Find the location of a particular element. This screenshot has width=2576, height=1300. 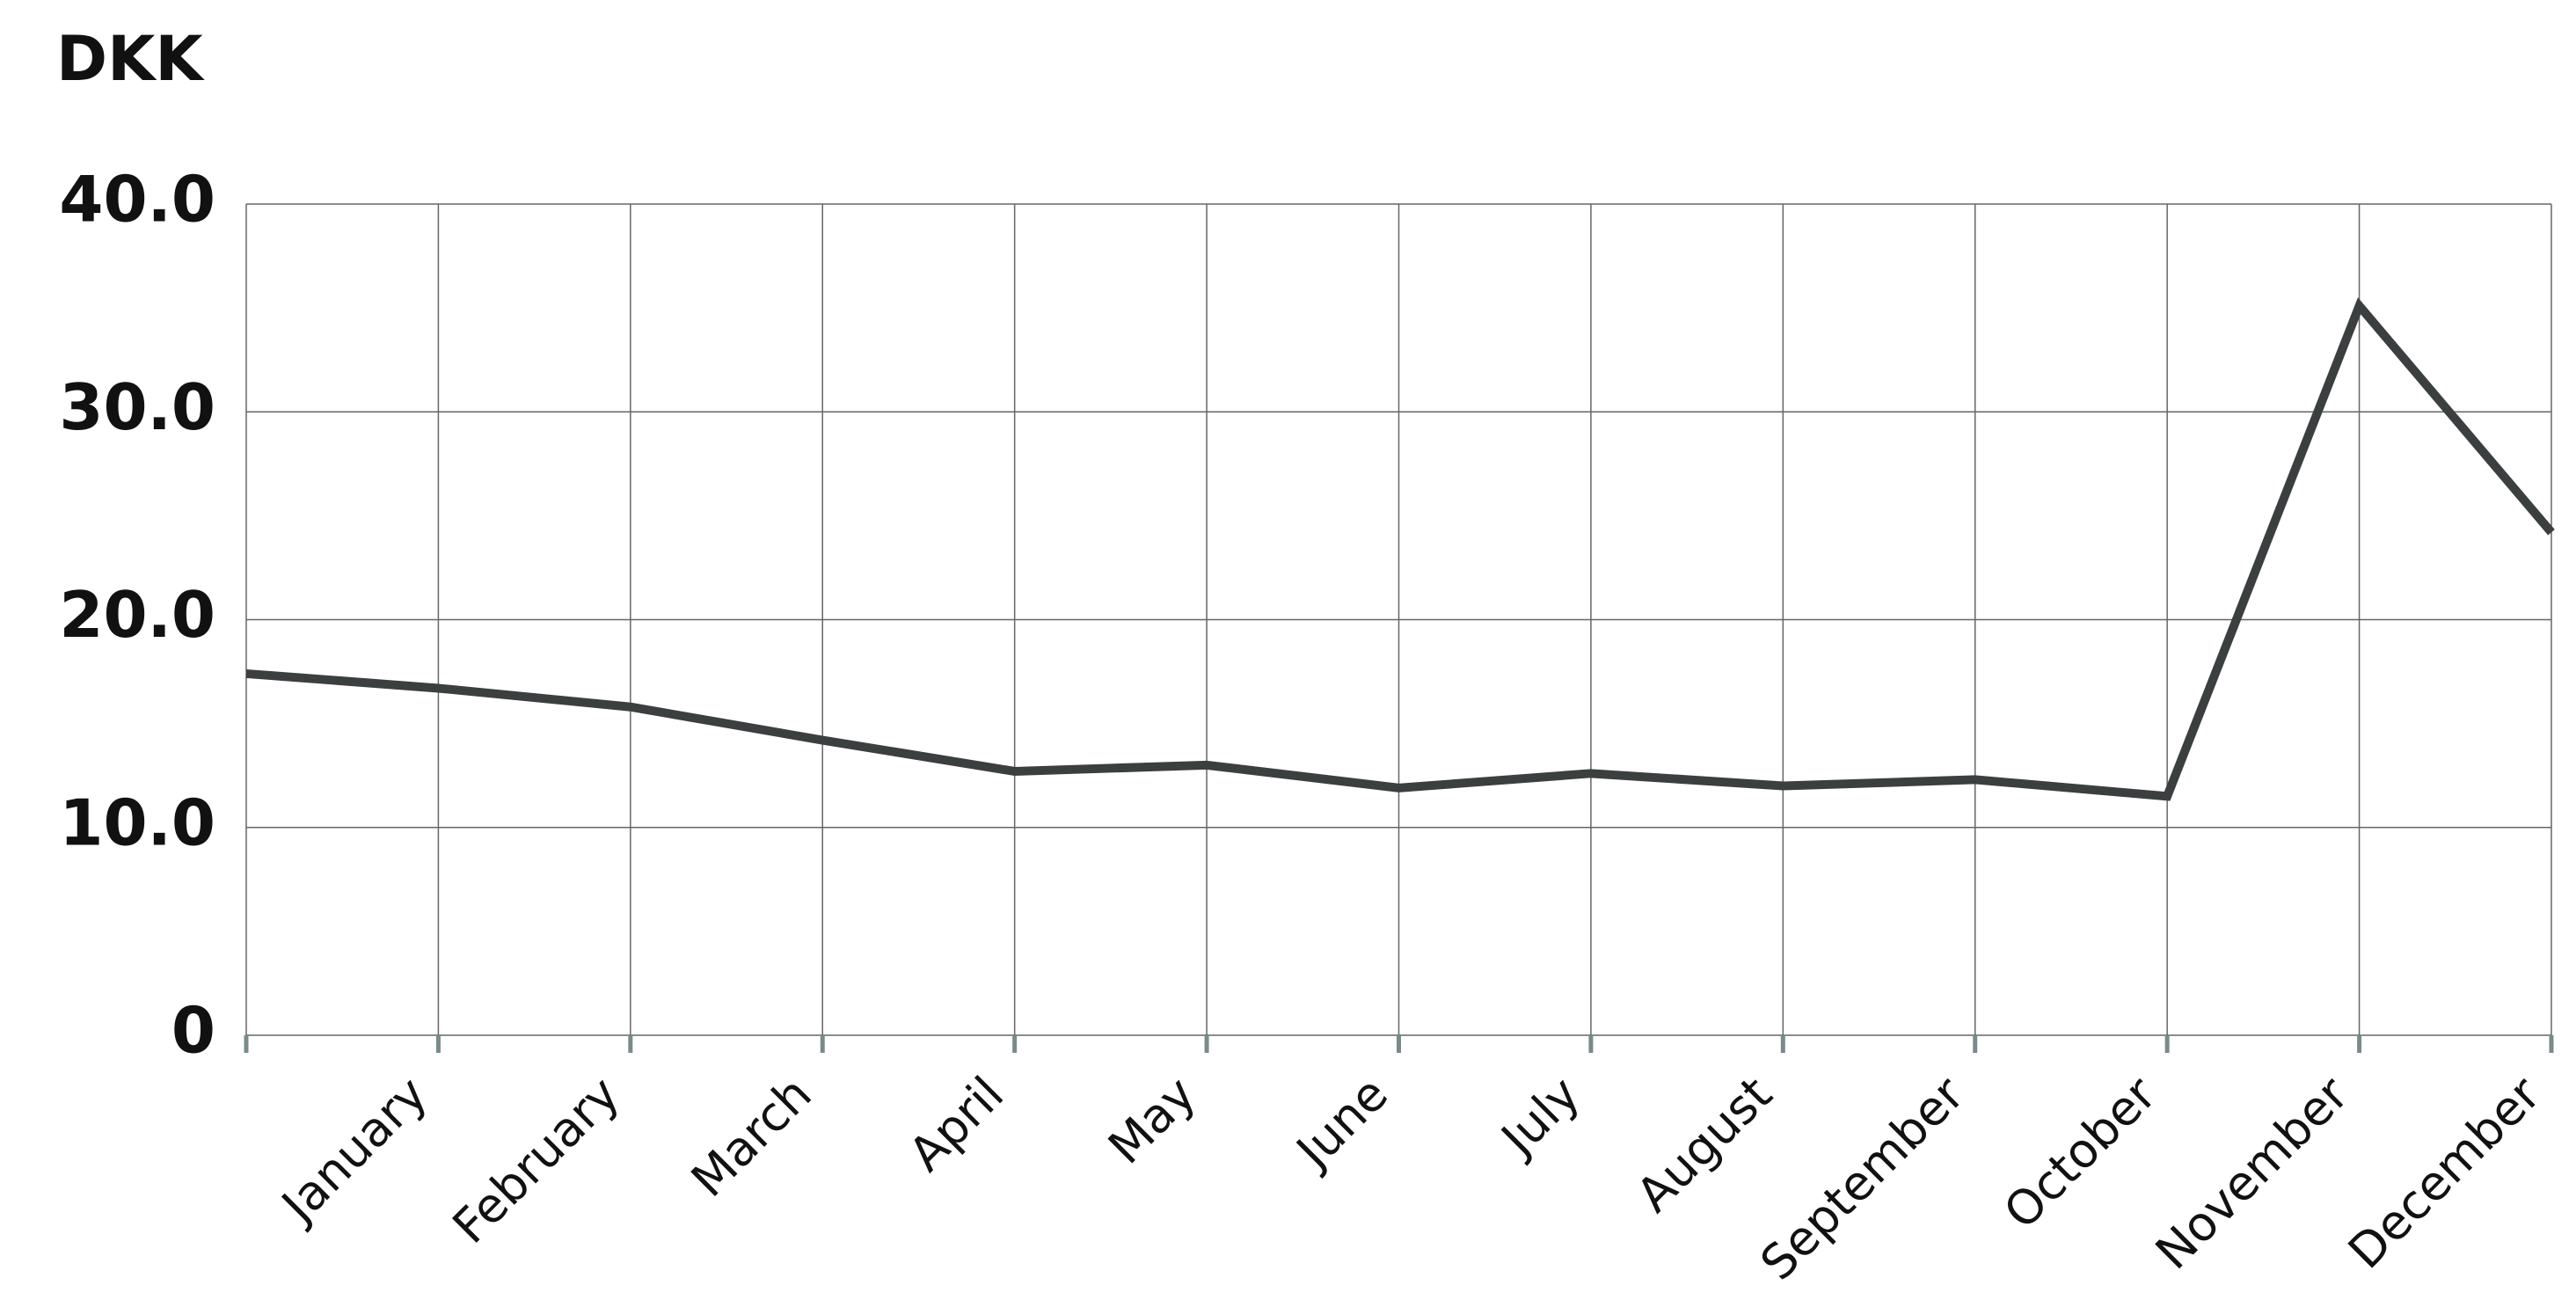

x-tick-label: February is located at coordinates (536, 1160).